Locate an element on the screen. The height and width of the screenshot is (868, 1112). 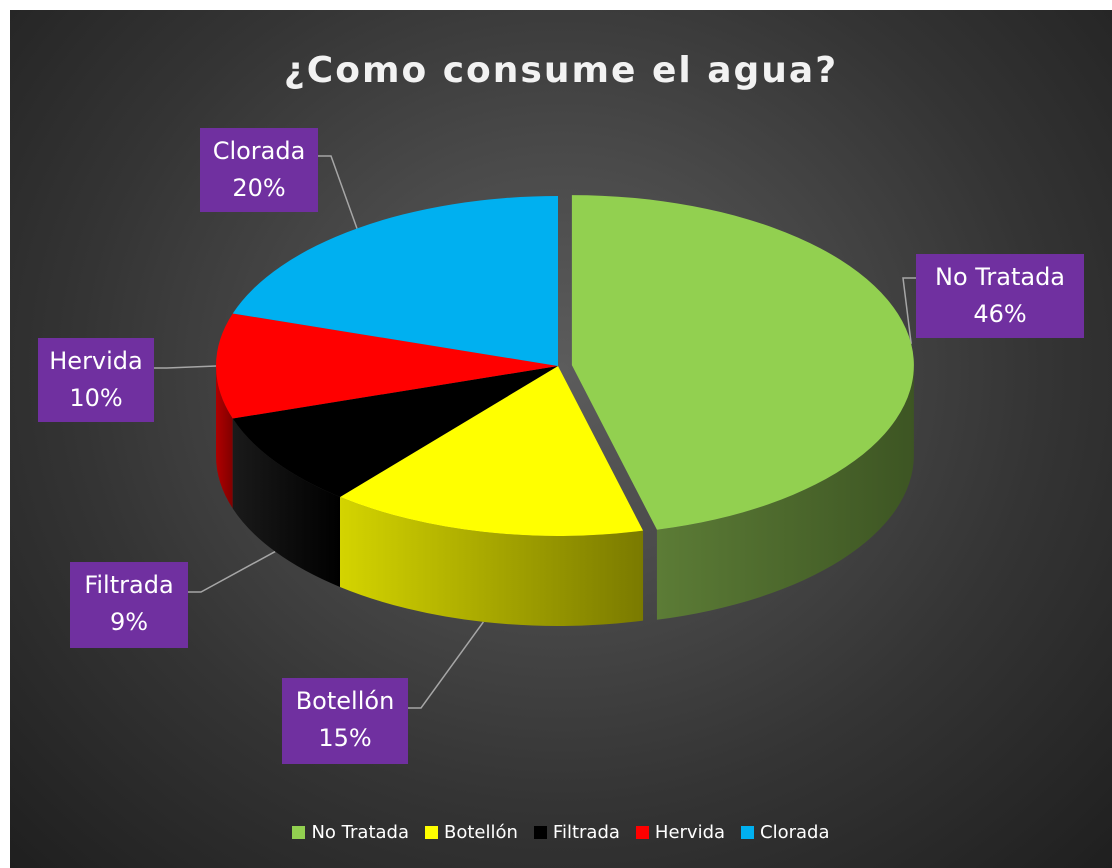
legend-item-filtrada: Filtrada is located at coordinates (576, 832).